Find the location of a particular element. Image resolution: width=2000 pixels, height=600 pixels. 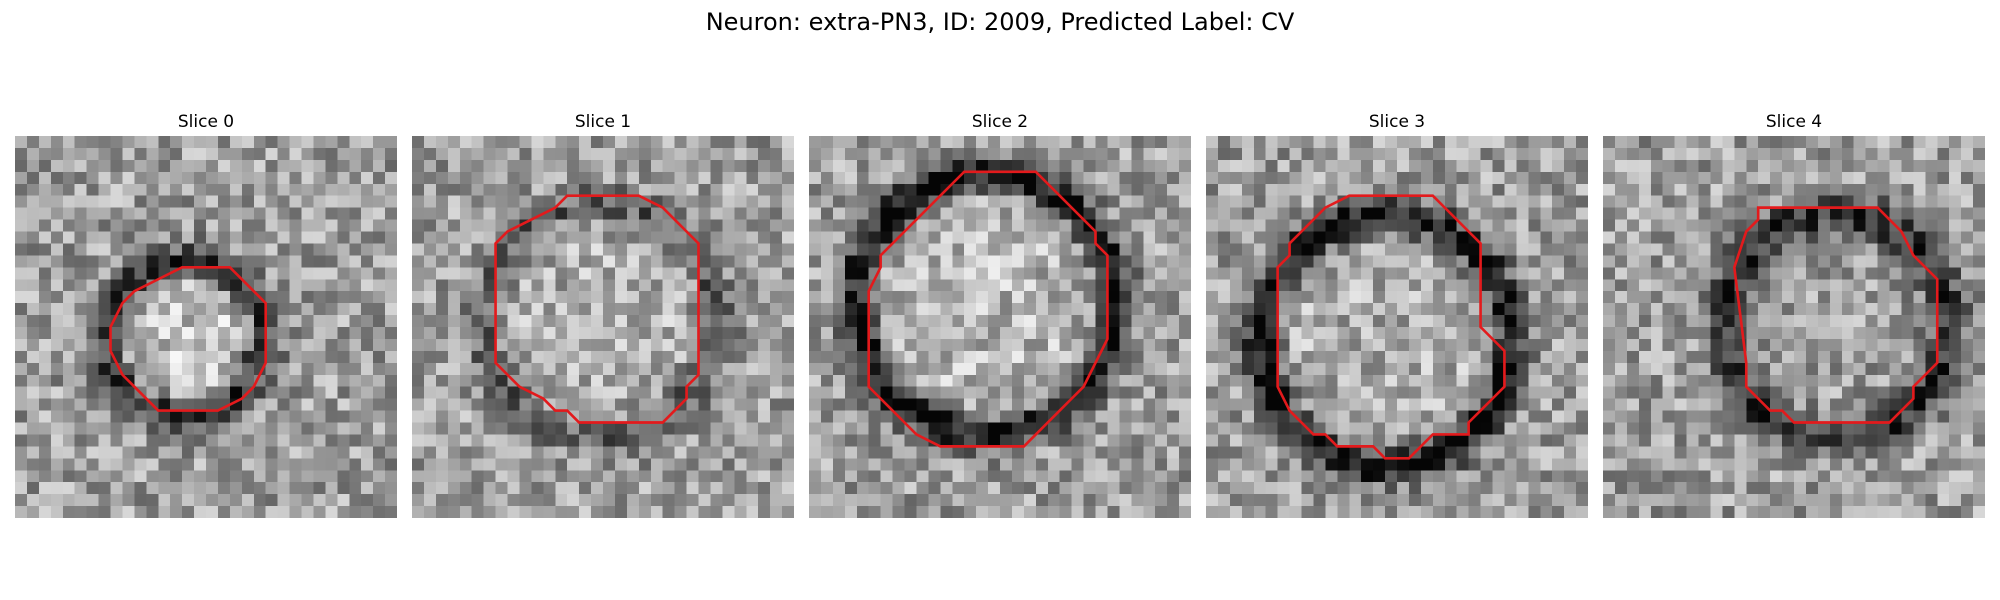

slice-title-4: Slice 4 is located at coordinates (1794, 122).